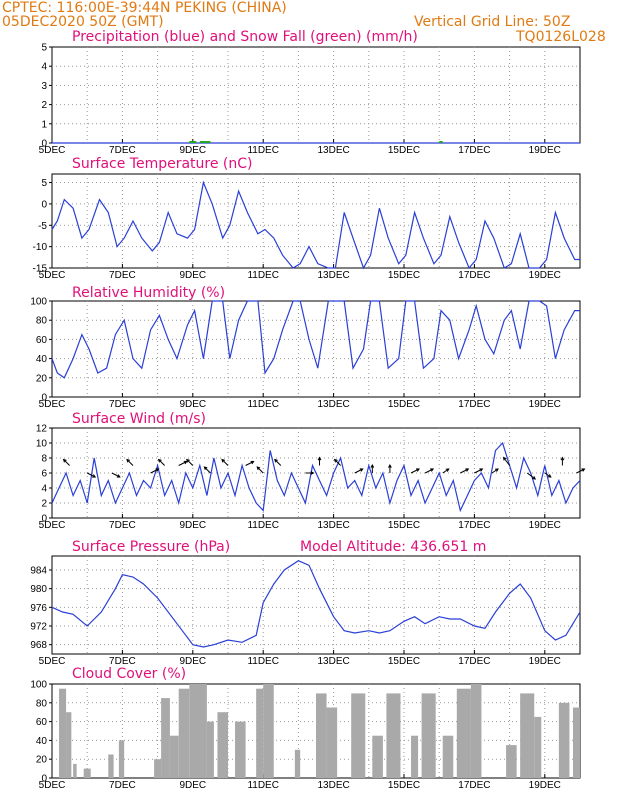 This screenshot has width=618, height=800. Describe the element at coordinates (42, 359) in the screenshot. I see `rh-ytick-label: 40` at that location.